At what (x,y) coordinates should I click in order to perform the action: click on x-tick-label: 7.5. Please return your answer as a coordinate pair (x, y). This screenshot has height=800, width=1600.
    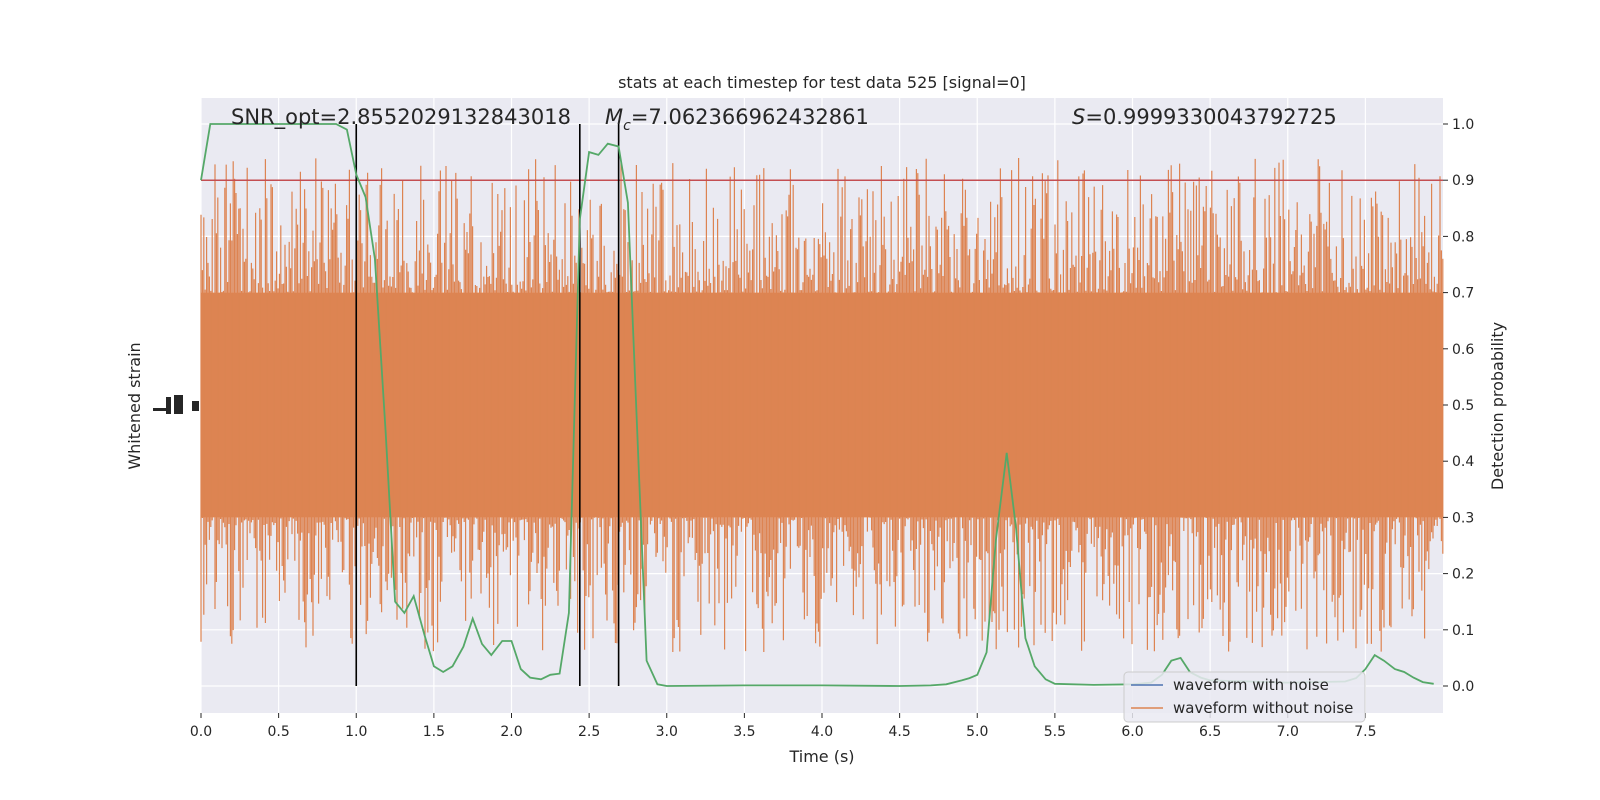
    Looking at the image, I should click on (1365, 732).